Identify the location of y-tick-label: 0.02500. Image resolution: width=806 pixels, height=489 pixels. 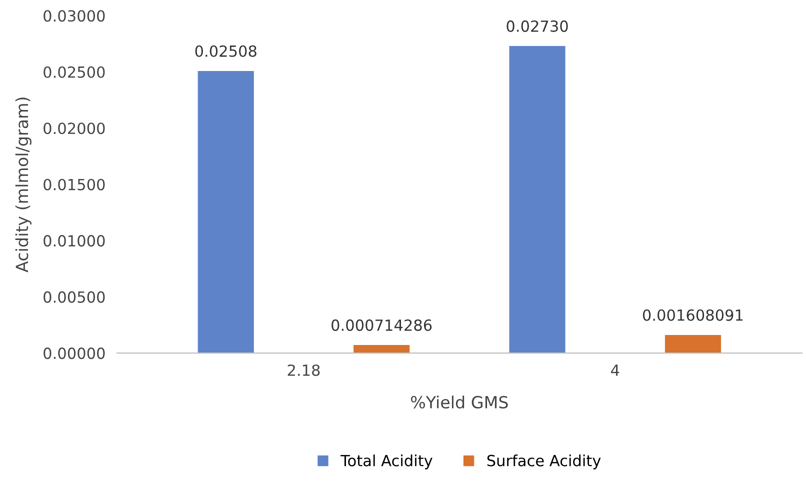
(74, 72).